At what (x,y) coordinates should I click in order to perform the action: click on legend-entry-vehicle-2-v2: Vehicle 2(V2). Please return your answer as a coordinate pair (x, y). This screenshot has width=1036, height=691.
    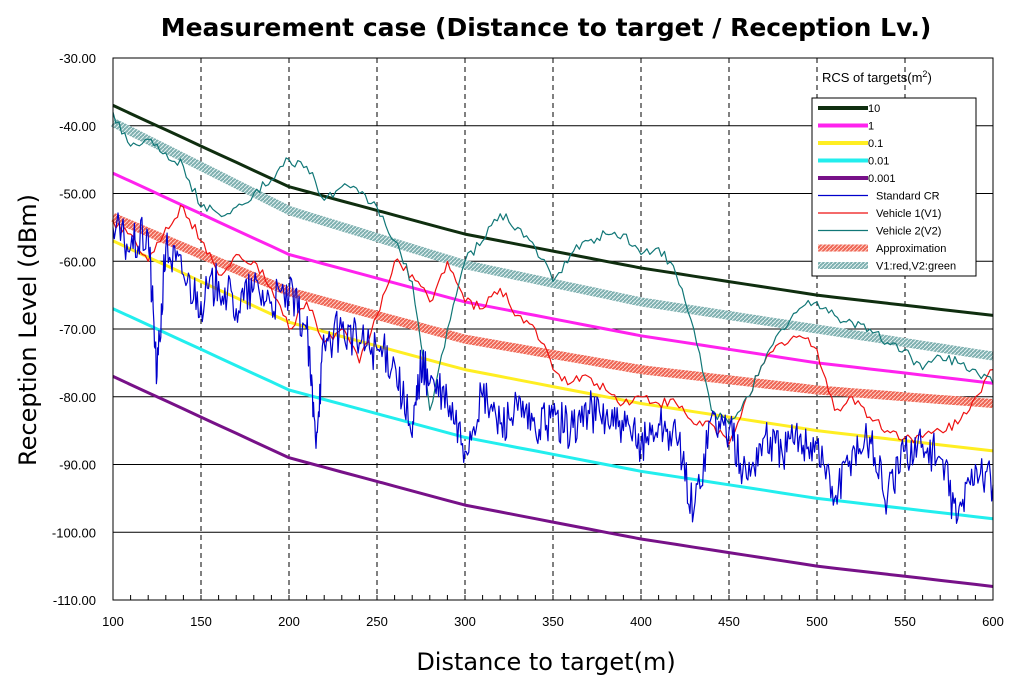
    Looking at the image, I should click on (879, 232).